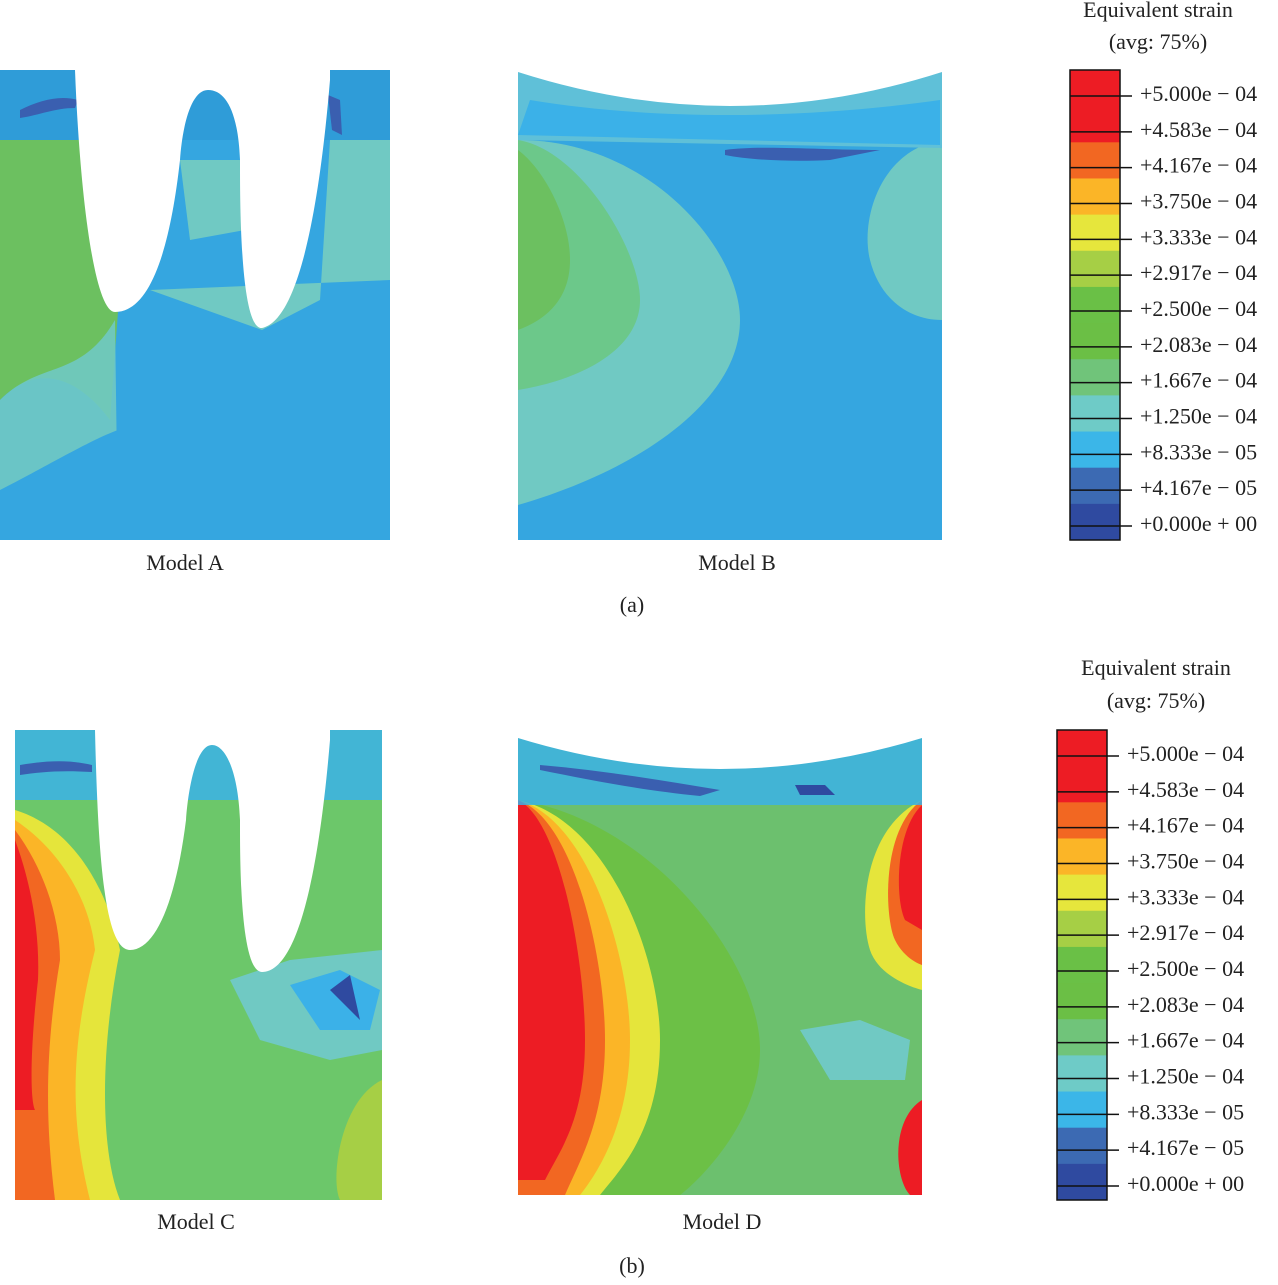 This screenshot has width=1278, height=1285. What do you see at coordinates (196, 1221) in the screenshot?
I see `model-label: Model C` at bounding box center [196, 1221].